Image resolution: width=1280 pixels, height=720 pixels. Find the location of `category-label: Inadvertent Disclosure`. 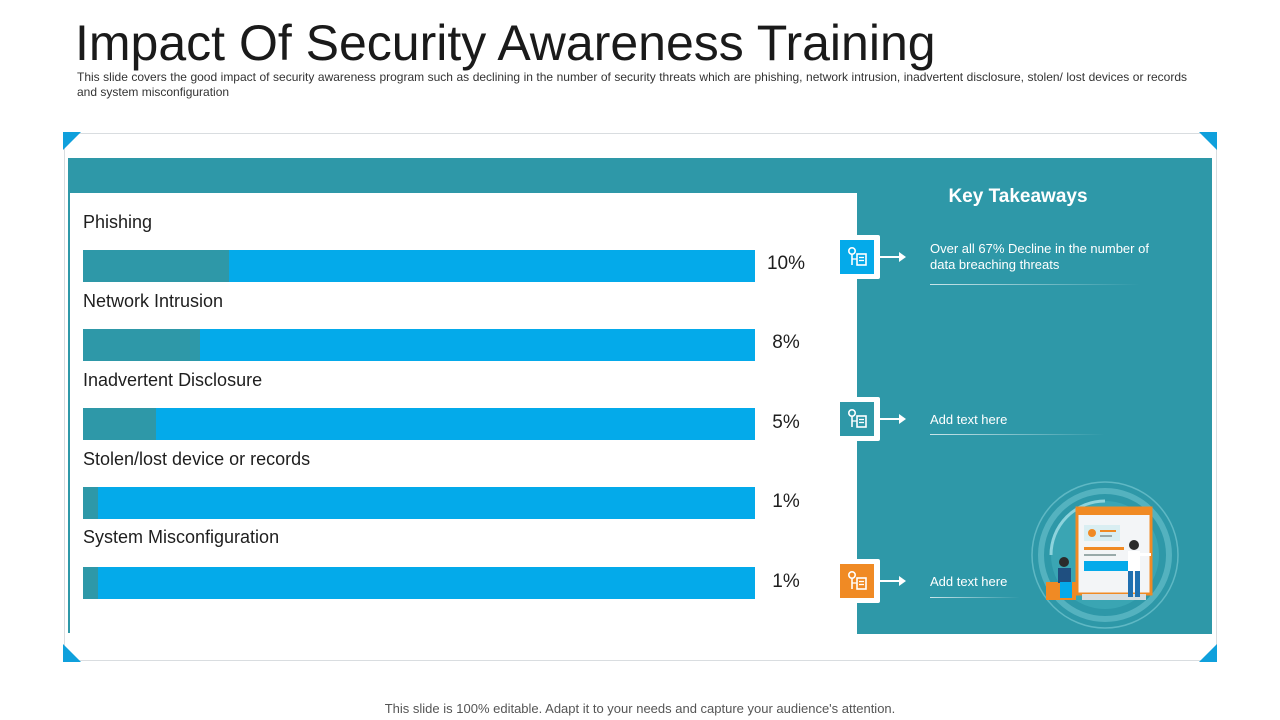

category-label: Inadvertent Disclosure is located at coordinates (173, 380).